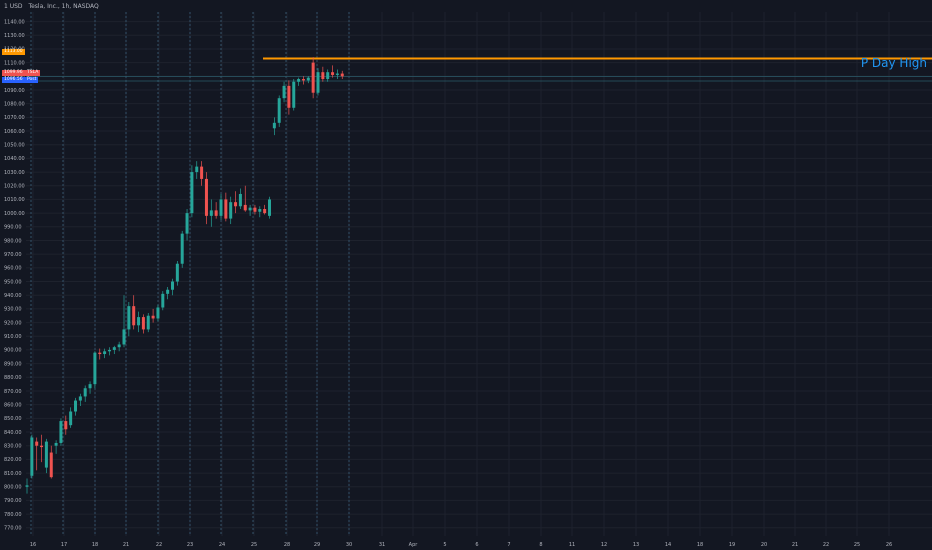 This screenshot has height=550, width=932. What do you see at coordinates (508, 545) in the screenshot?
I see `x-tick-label: 7` at bounding box center [508, 545].